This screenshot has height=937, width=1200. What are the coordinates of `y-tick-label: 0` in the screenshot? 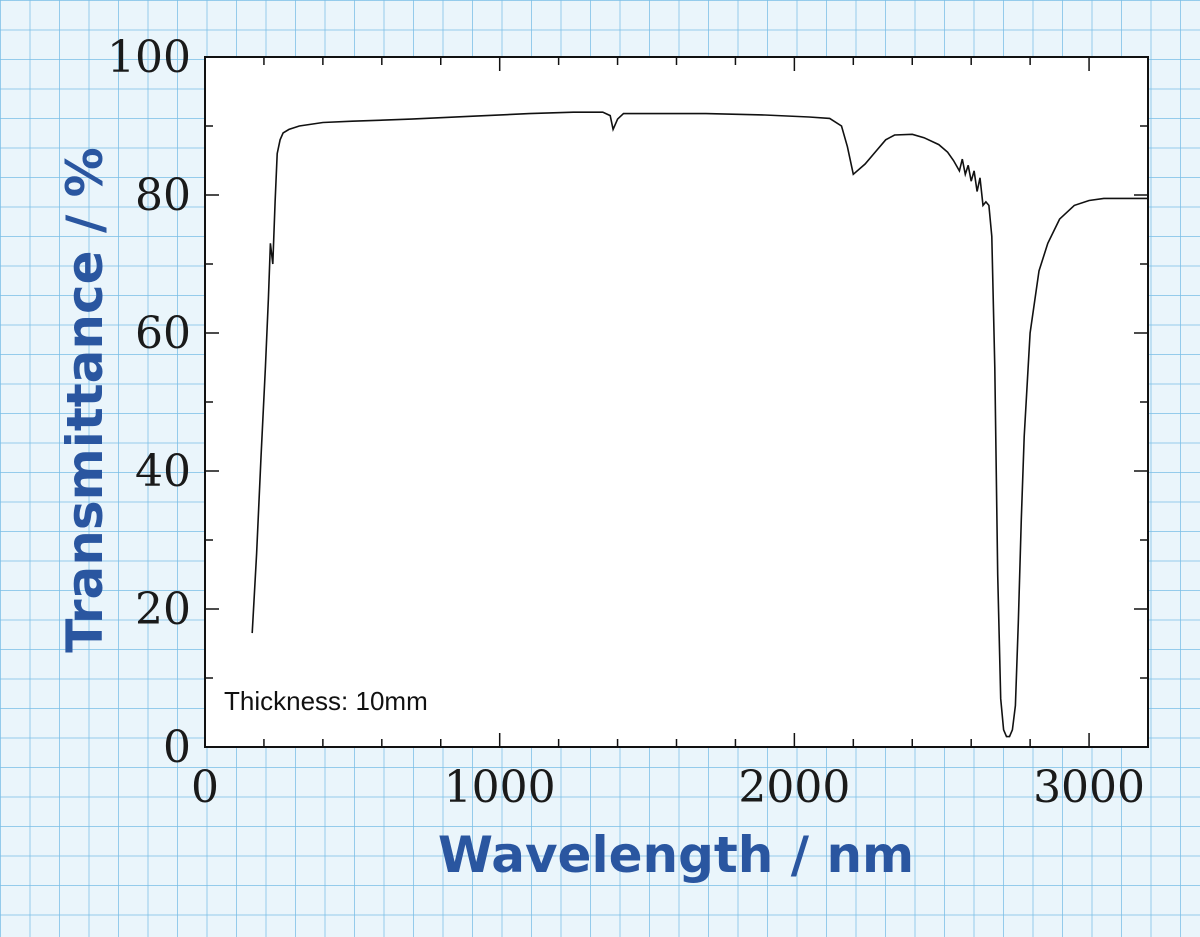 It's located at (177, 747).